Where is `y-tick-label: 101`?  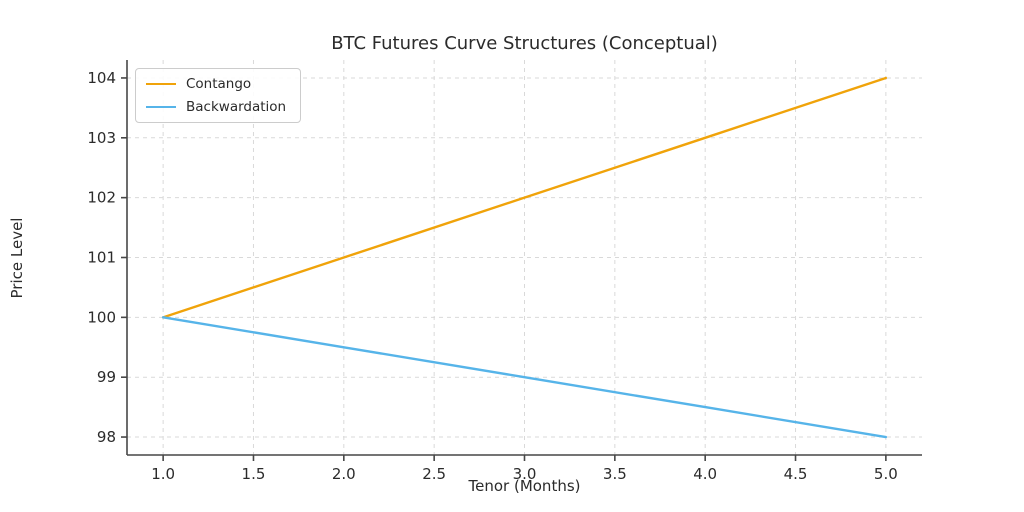 y-tick-label: 101 is located at coordinates (101, 258).